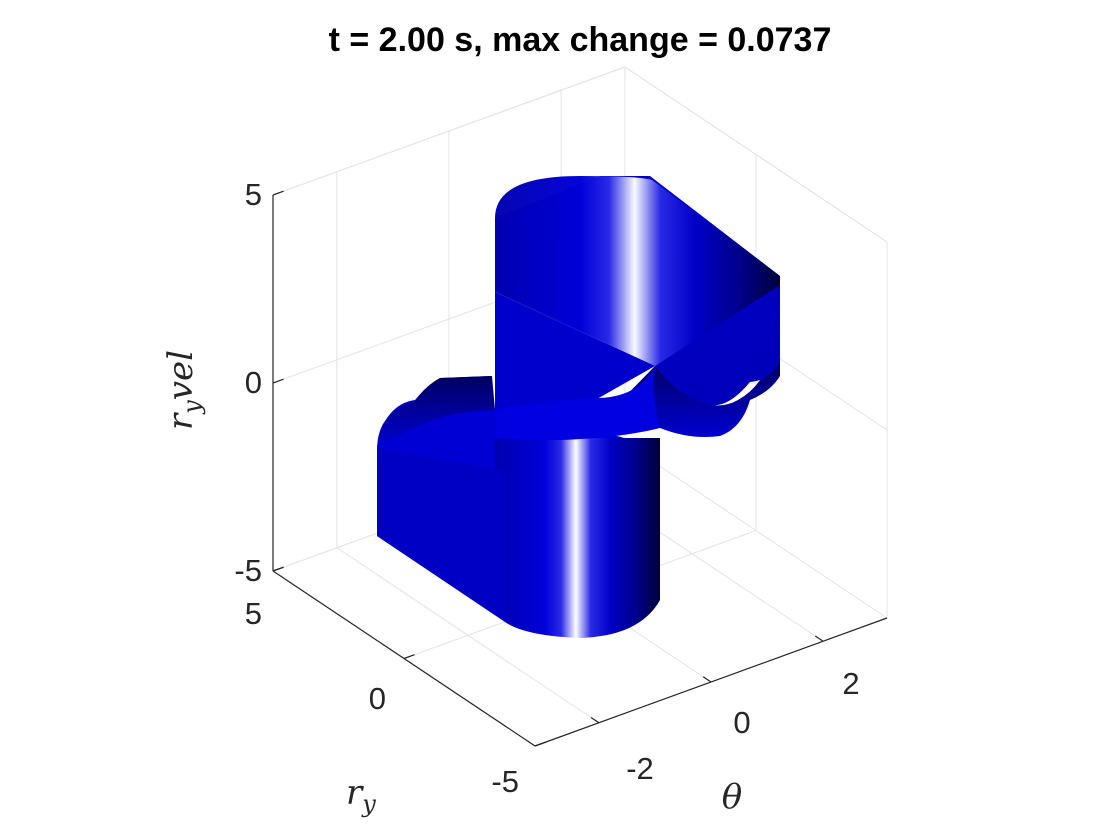  I want to click on z-axis-label: ryvel, so click(183, 390).